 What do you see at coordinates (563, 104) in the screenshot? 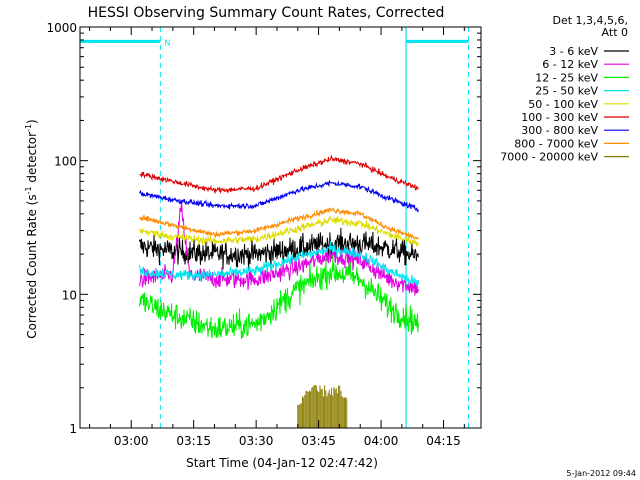
I see `legend-entry-label: 50 - 100 keV` at bounding box center [563, 104].